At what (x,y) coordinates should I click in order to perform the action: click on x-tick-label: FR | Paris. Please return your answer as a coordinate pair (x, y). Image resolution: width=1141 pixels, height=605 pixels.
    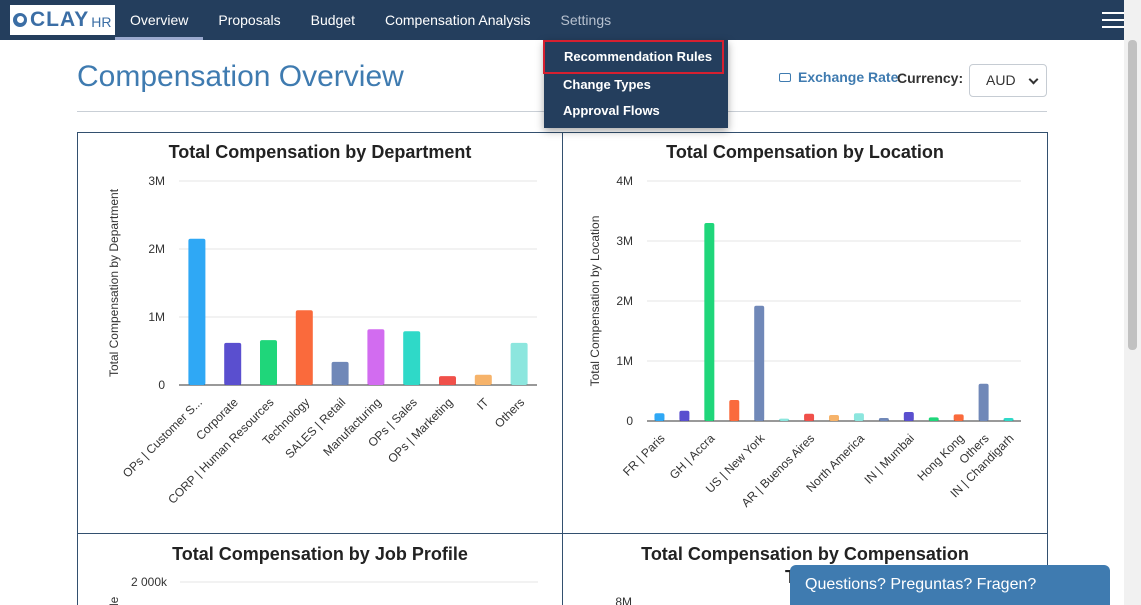
    Looking at the image, I should click on (643, 454).